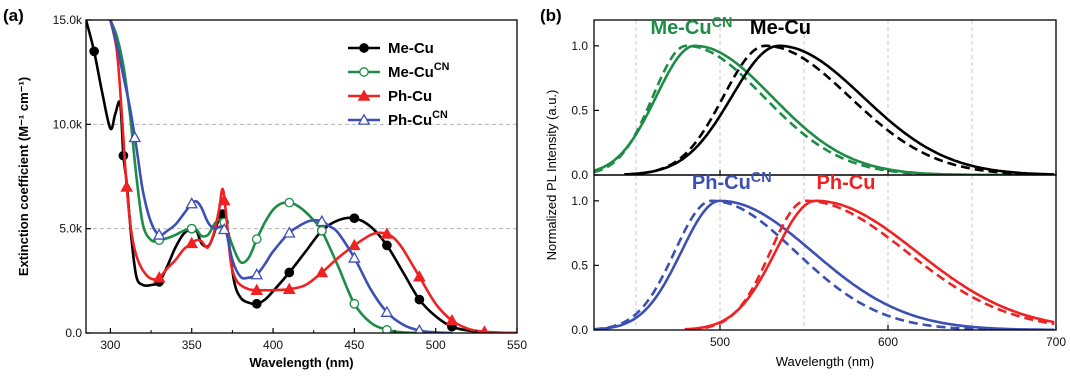 The height and width of the screenshot is (381, 1070). Describe the element at coordinates (418, 119) in the screenshot. I see `legend-label: Ph-CuCN` at that location.